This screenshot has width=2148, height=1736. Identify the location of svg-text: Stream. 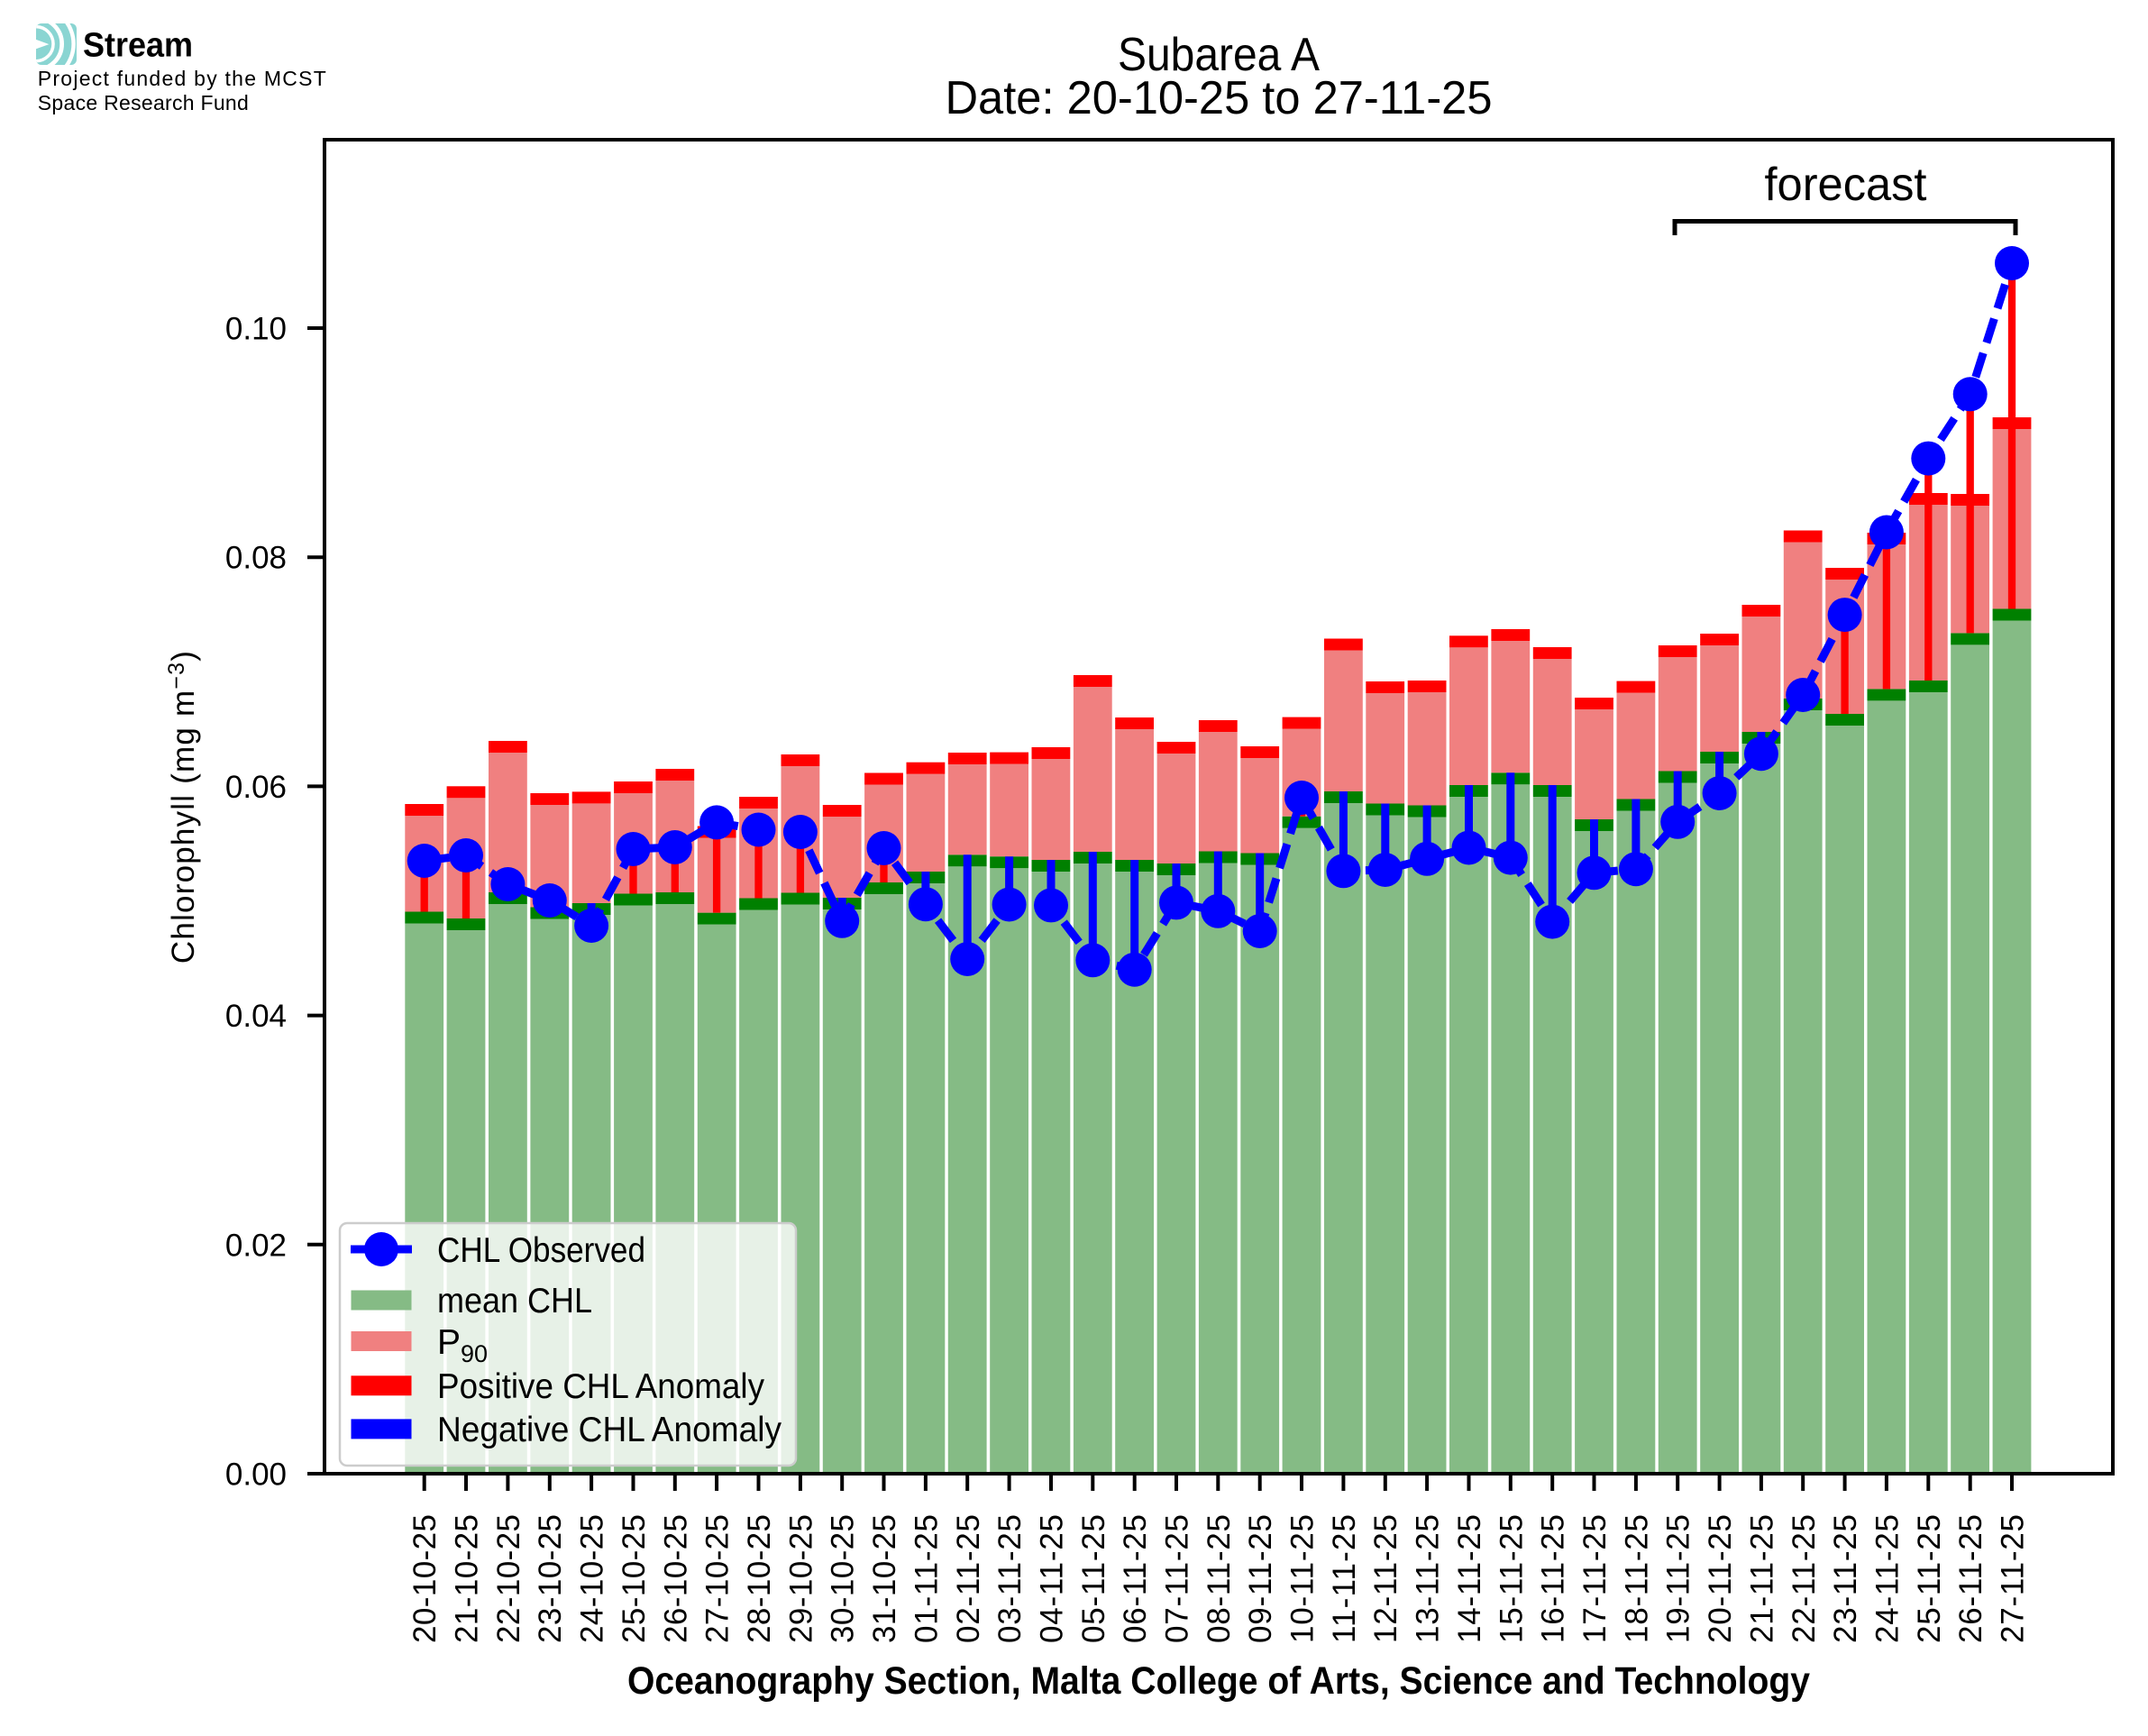
(138, 46).